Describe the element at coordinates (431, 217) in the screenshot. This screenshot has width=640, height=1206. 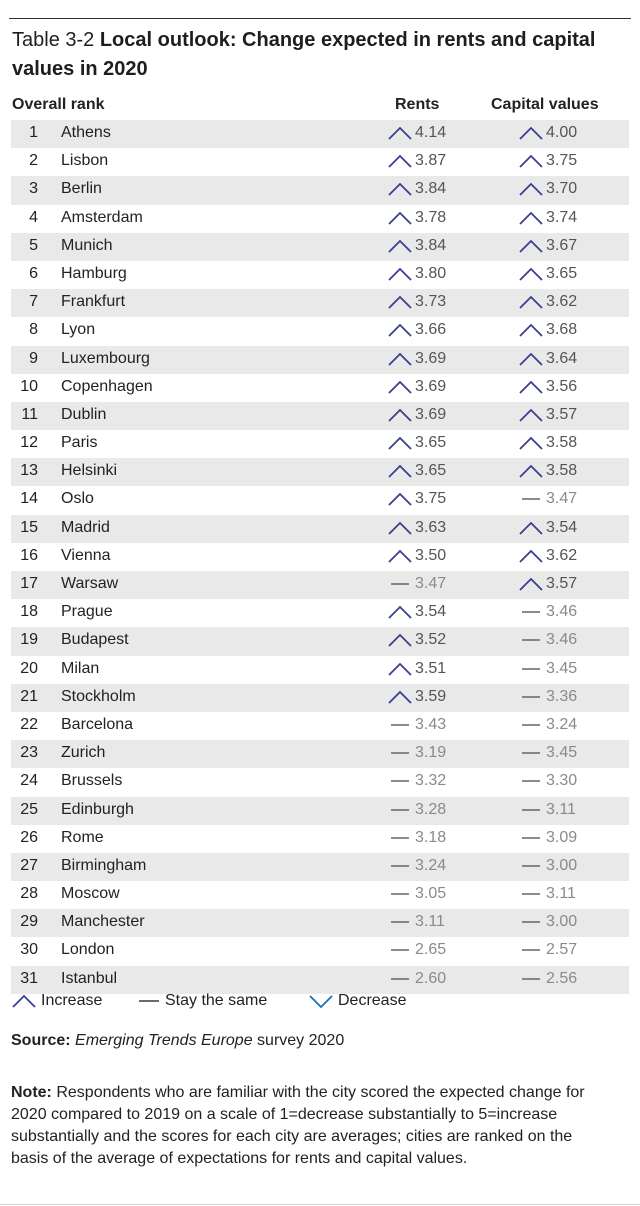
I see `rents-cell-value: 3.78` at that location.